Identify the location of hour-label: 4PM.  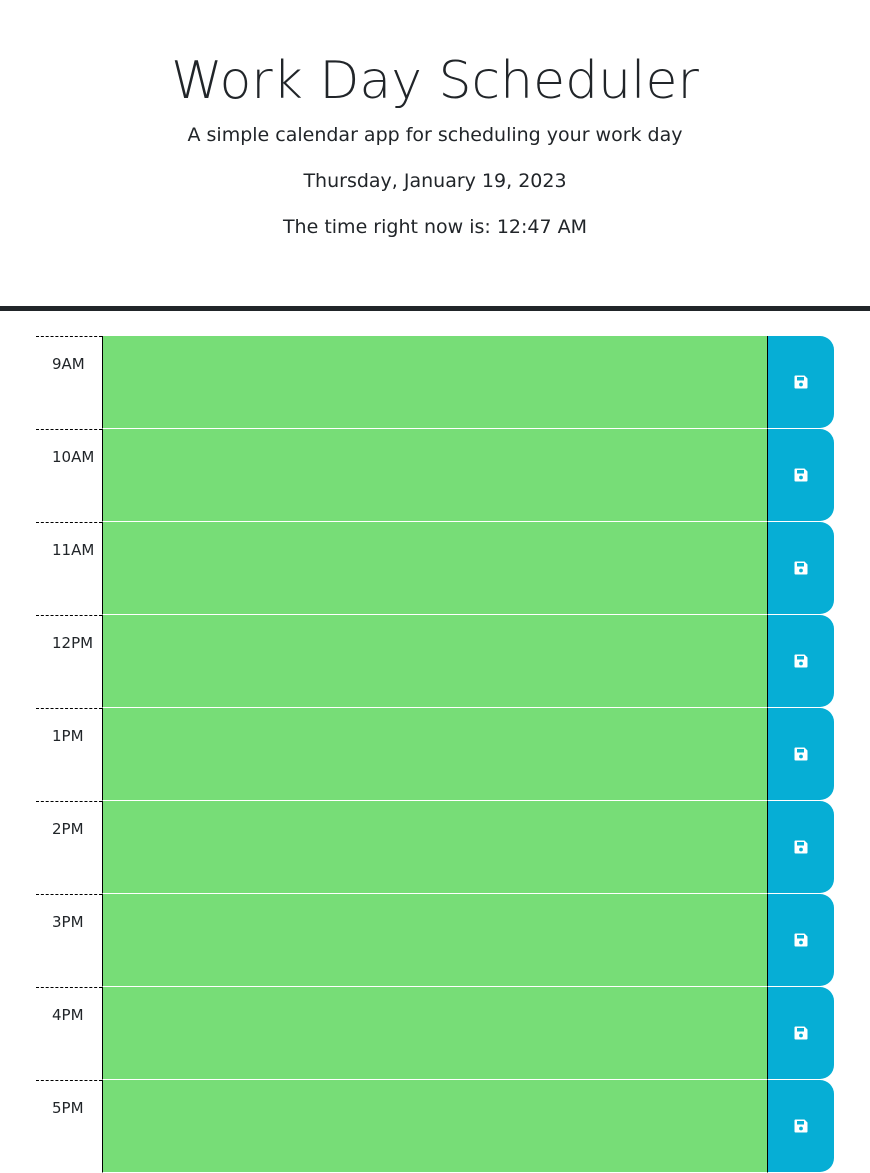
(69, 1033).